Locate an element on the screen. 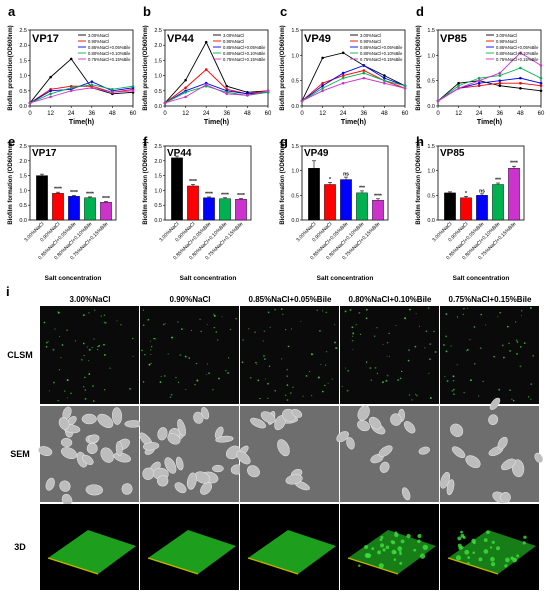  x-tick-label: 36 is located at coordinates (363, 114).